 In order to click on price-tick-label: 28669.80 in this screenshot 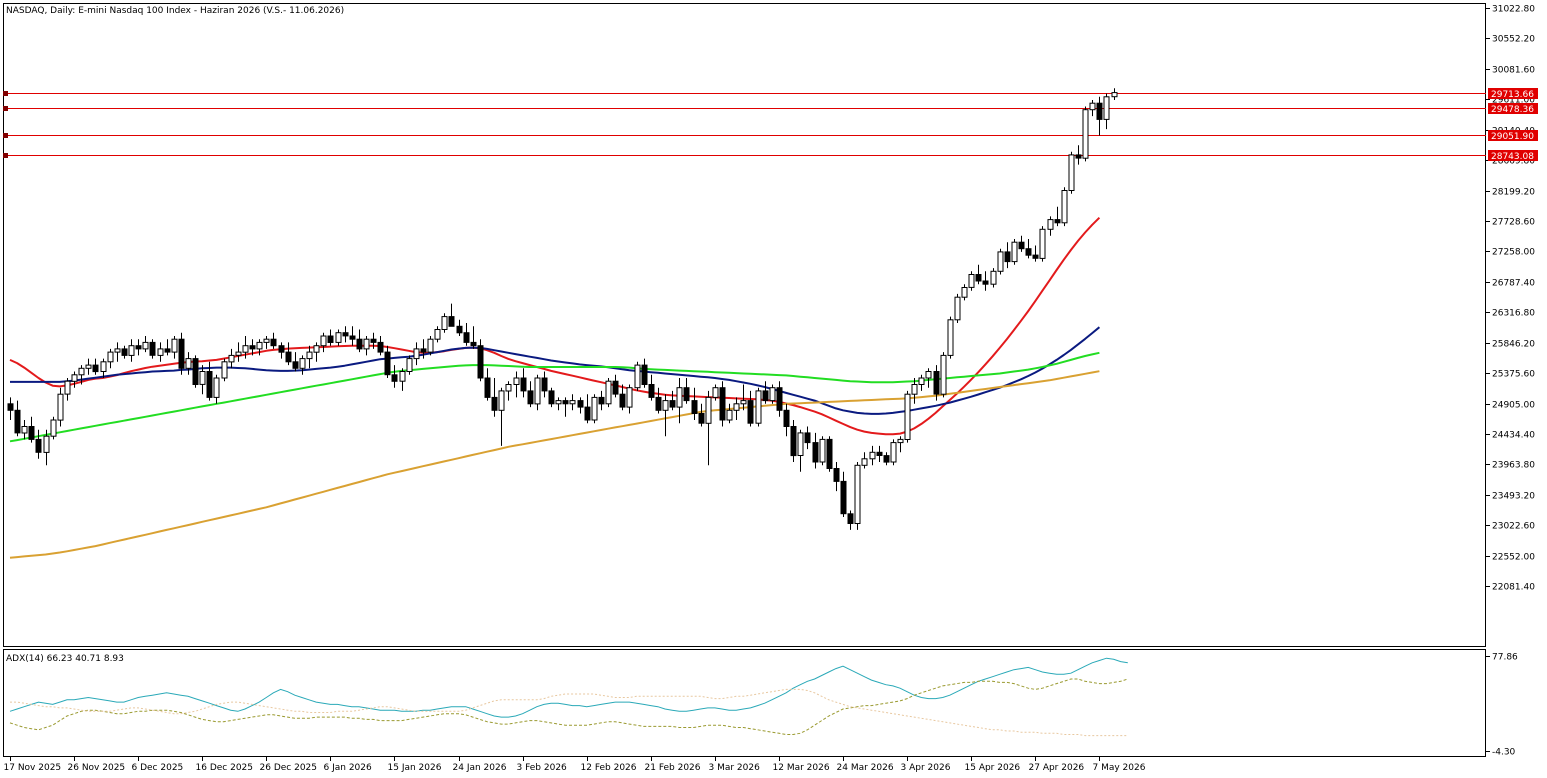, I will do `click(1513, 162)`.